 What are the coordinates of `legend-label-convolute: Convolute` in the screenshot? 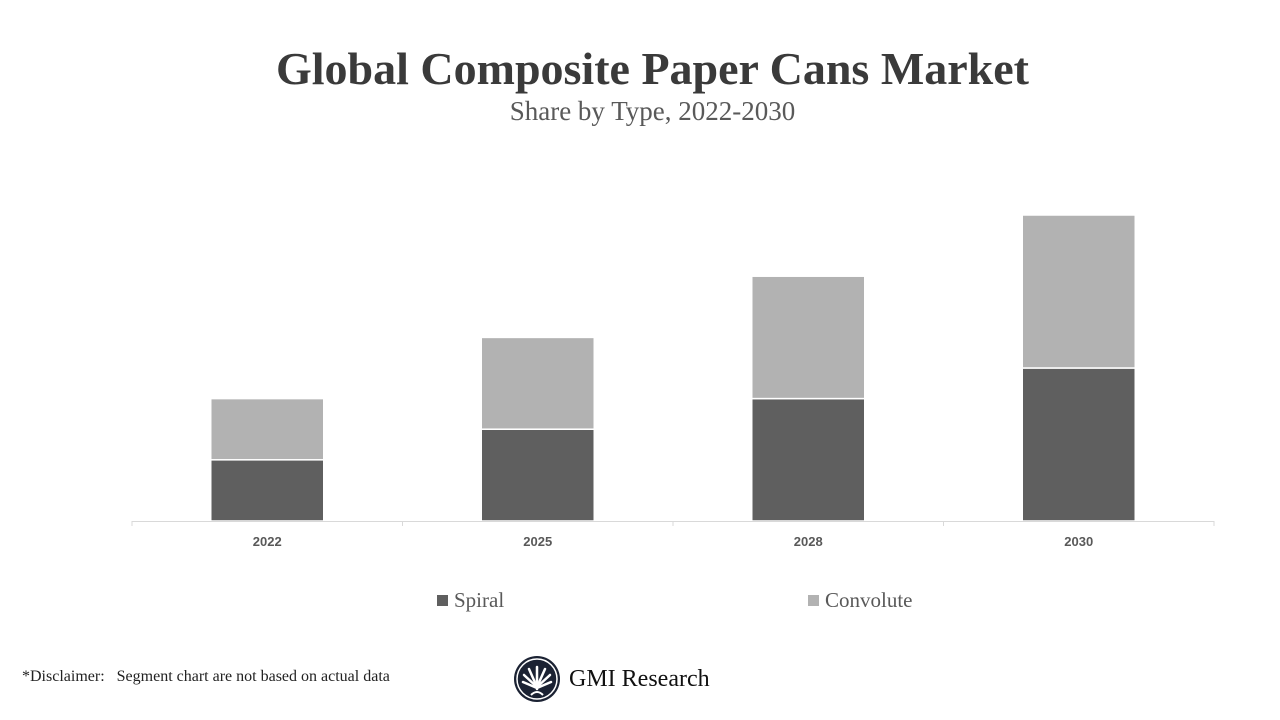 It's located at (869, 600).